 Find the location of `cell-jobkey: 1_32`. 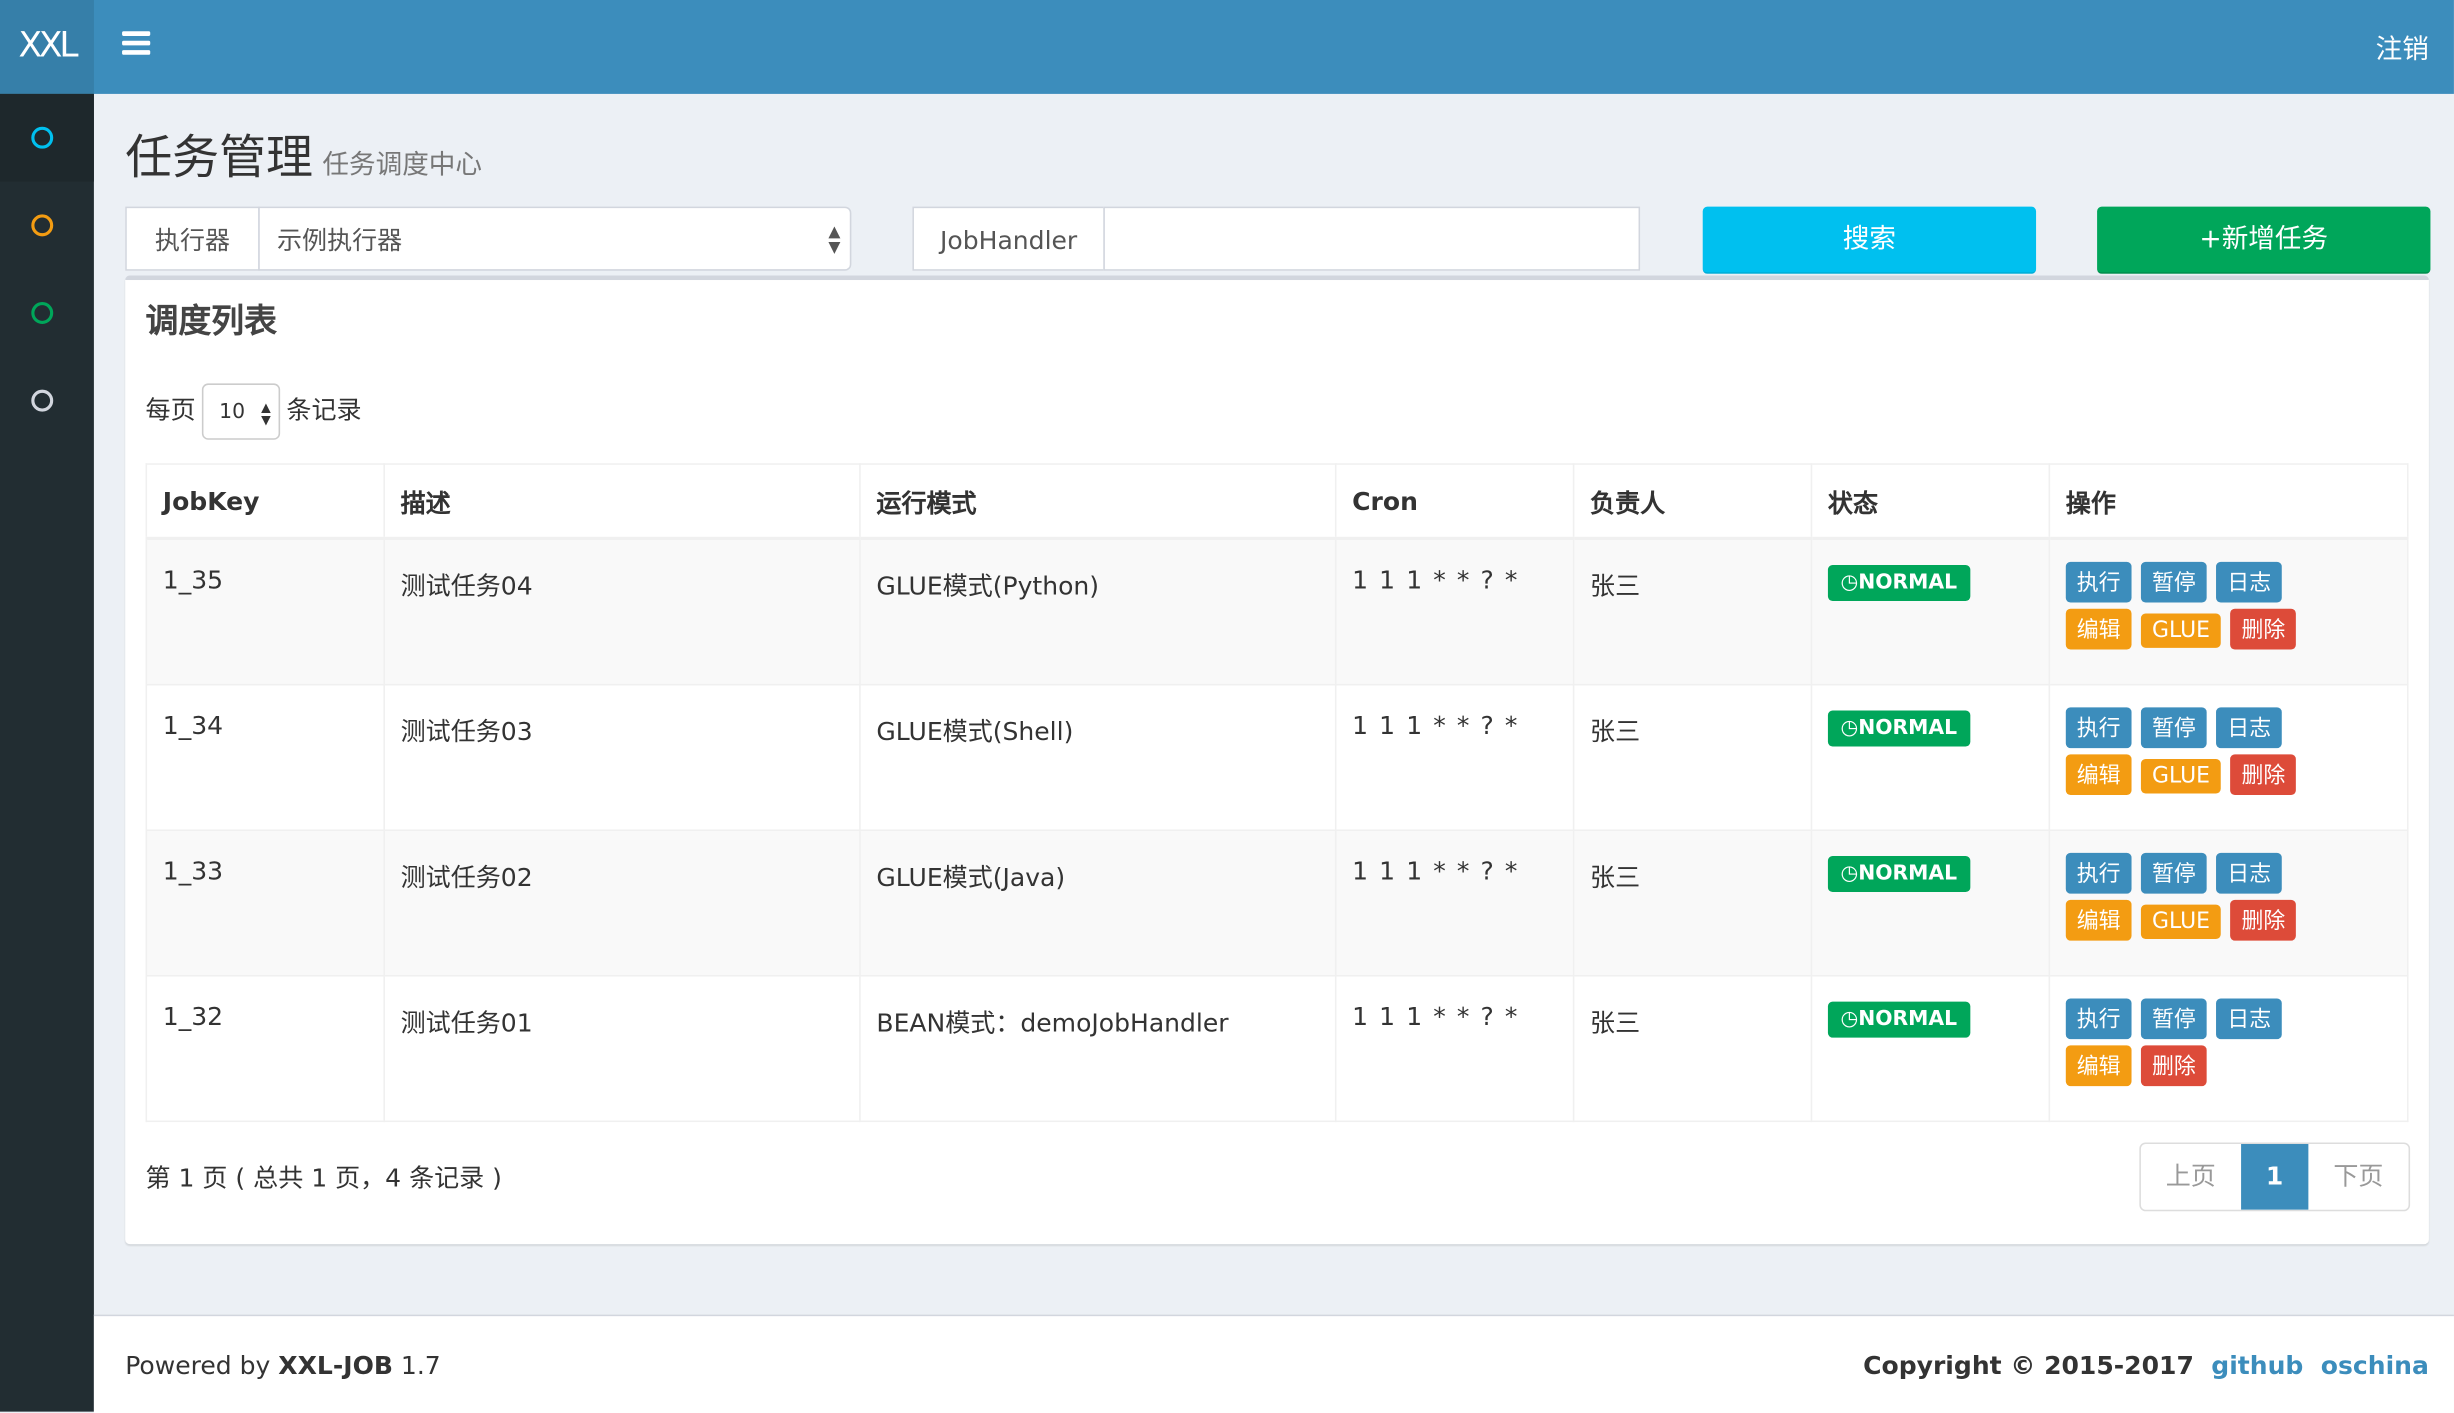

cell-jobkey: 1_32 is located at coordinates (265, 1048).